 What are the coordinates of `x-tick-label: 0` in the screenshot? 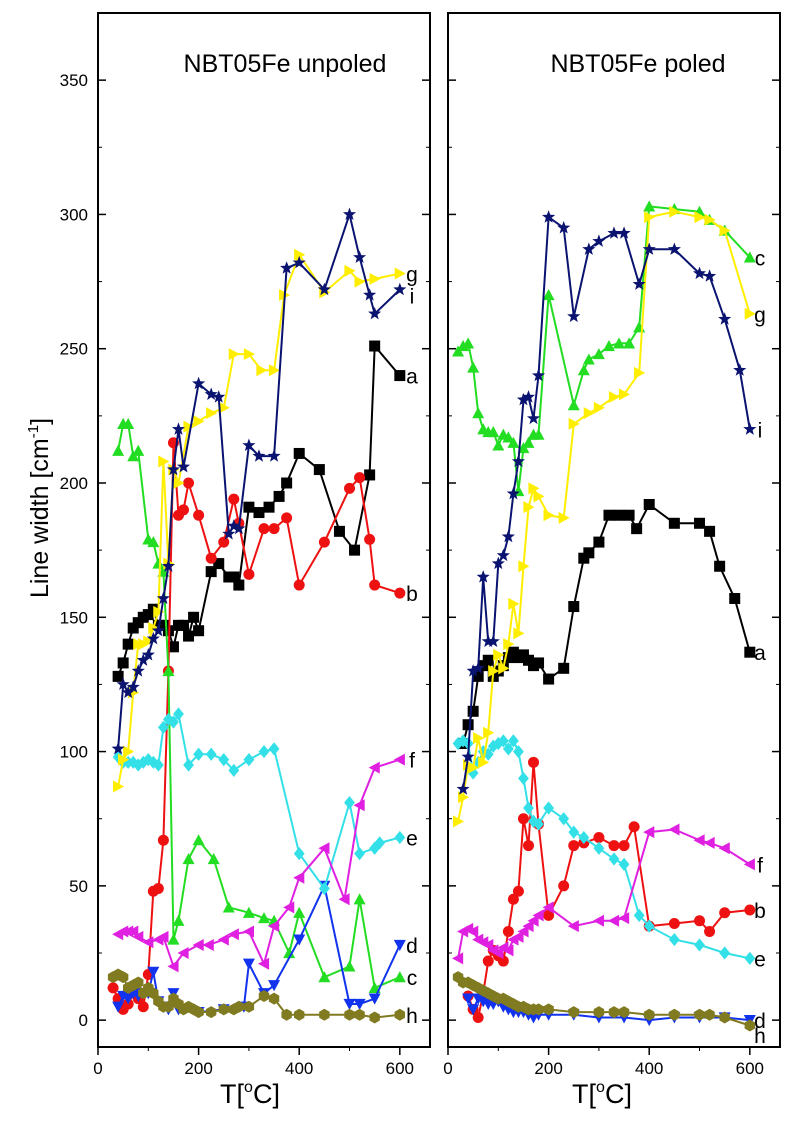 It's located at (97, 1068).